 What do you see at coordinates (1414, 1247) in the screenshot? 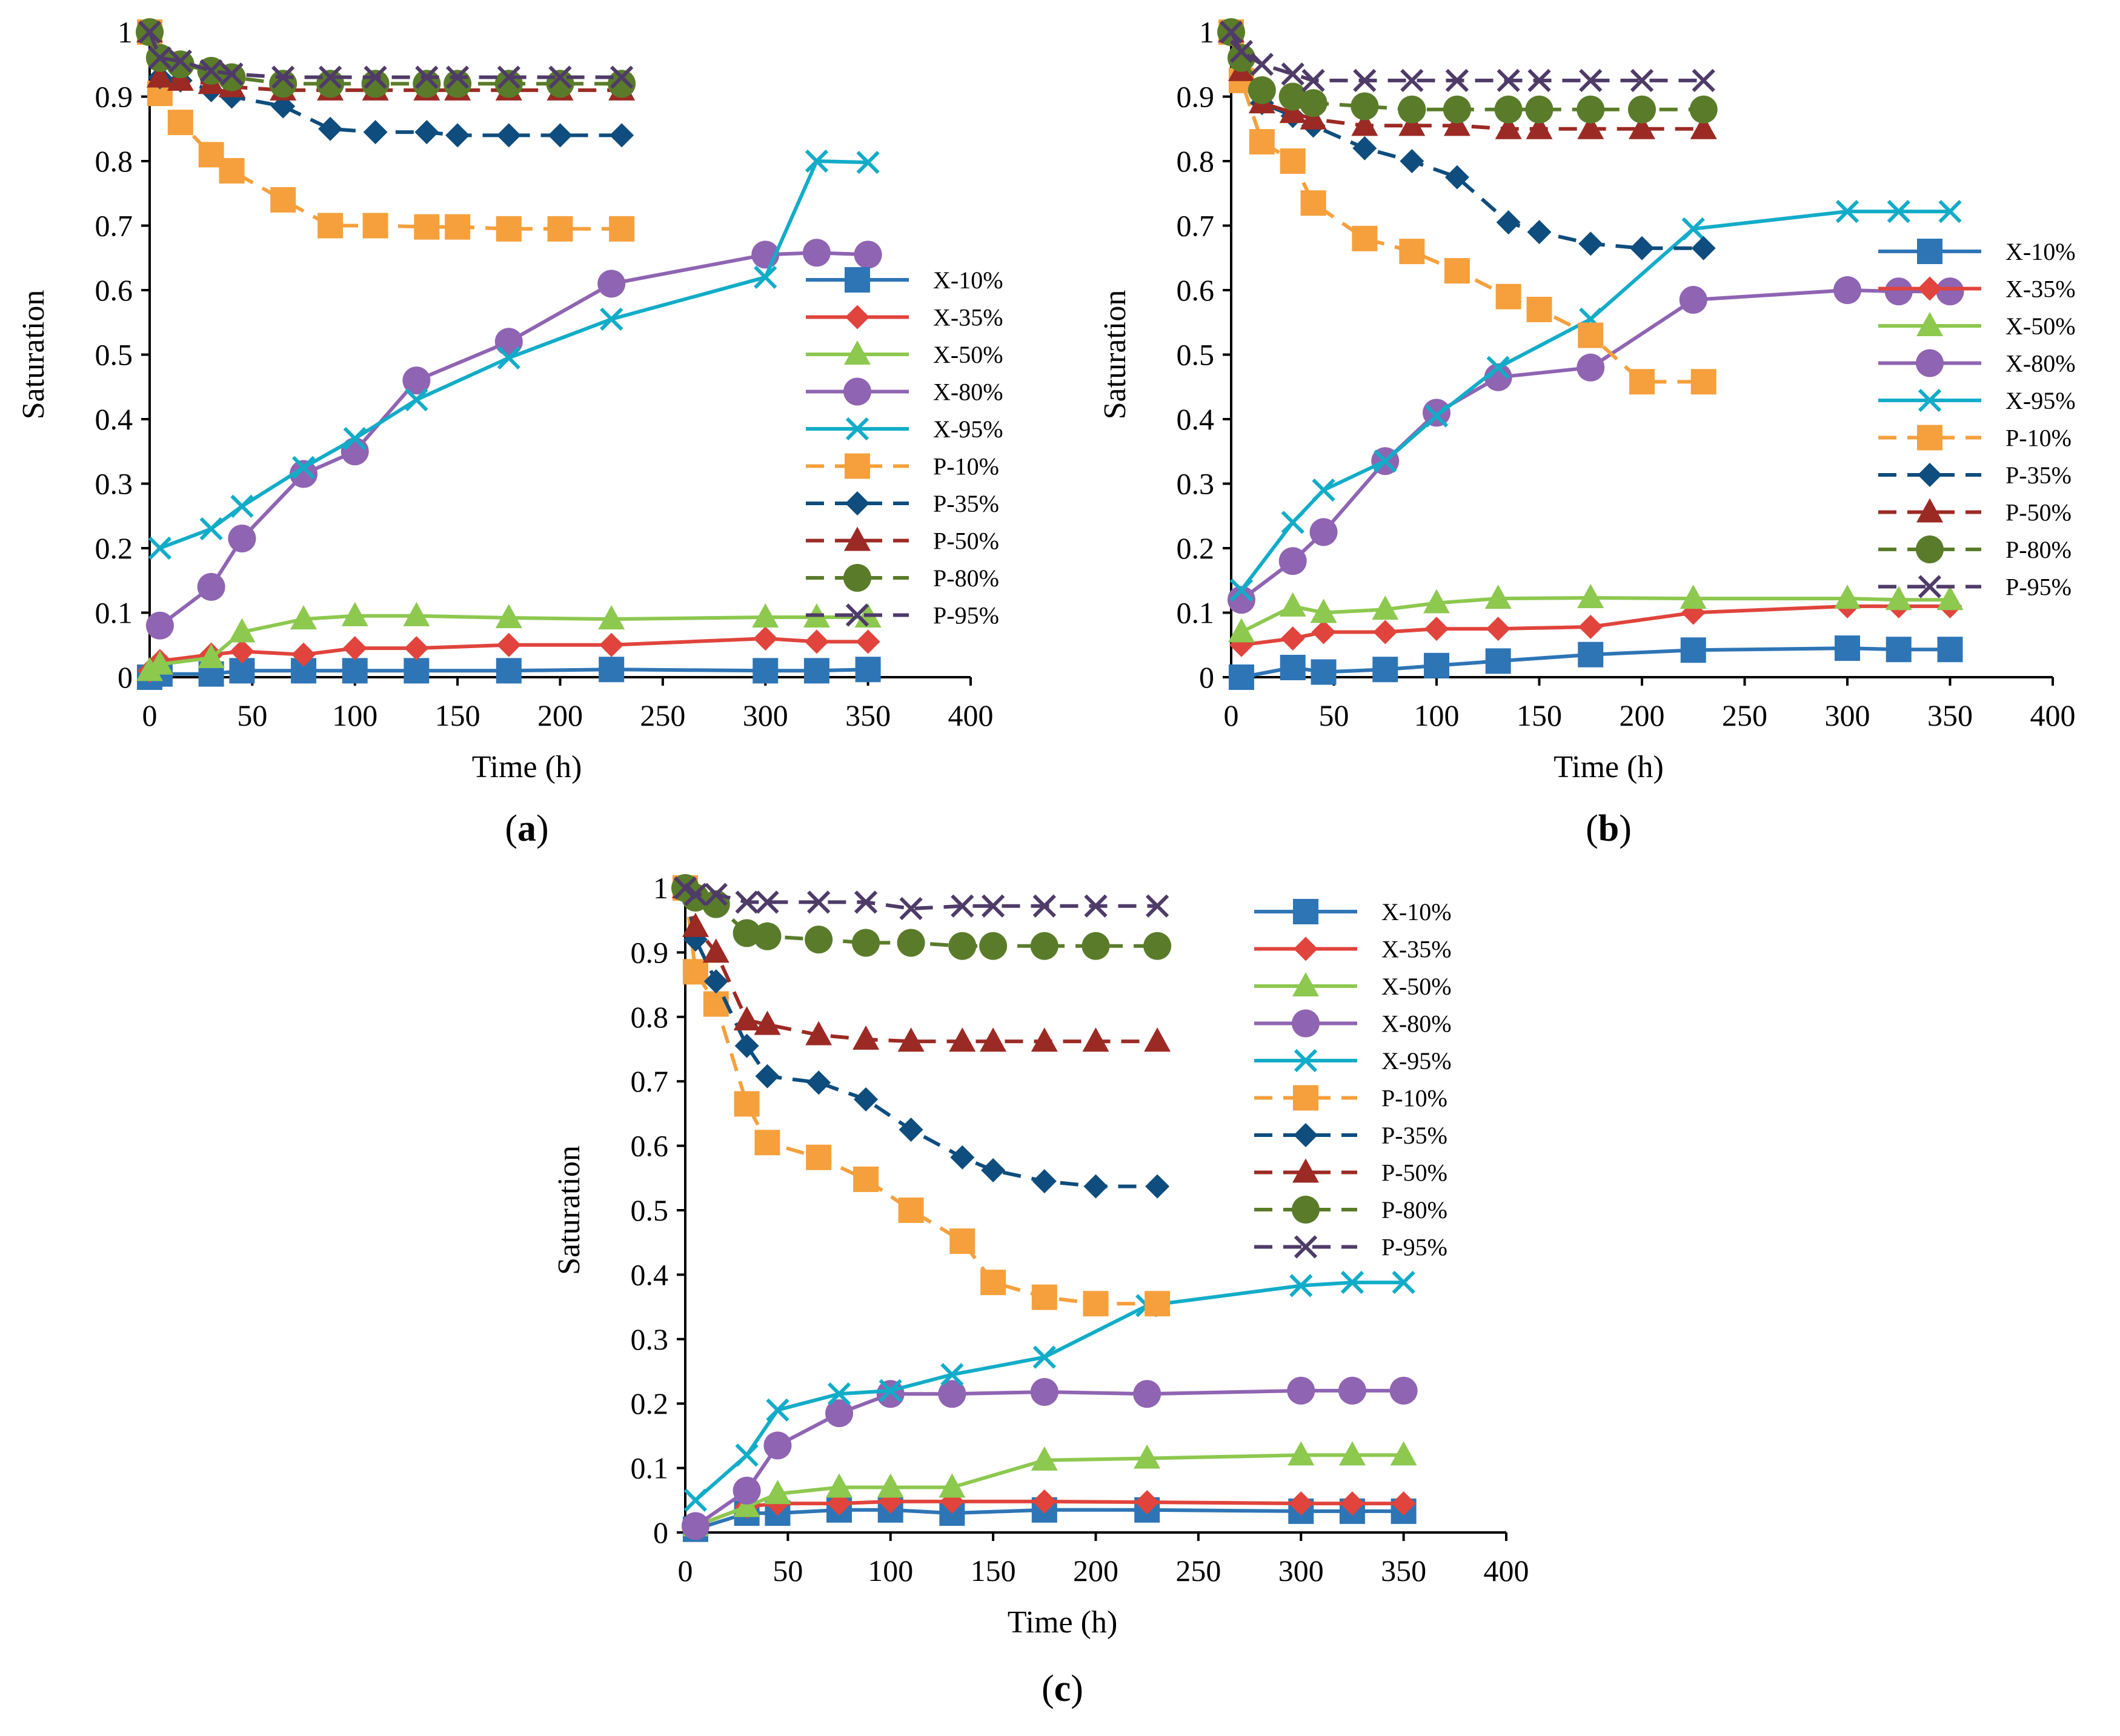
I see `legend-label: P-95%` at bounding box center [1414, 1247].